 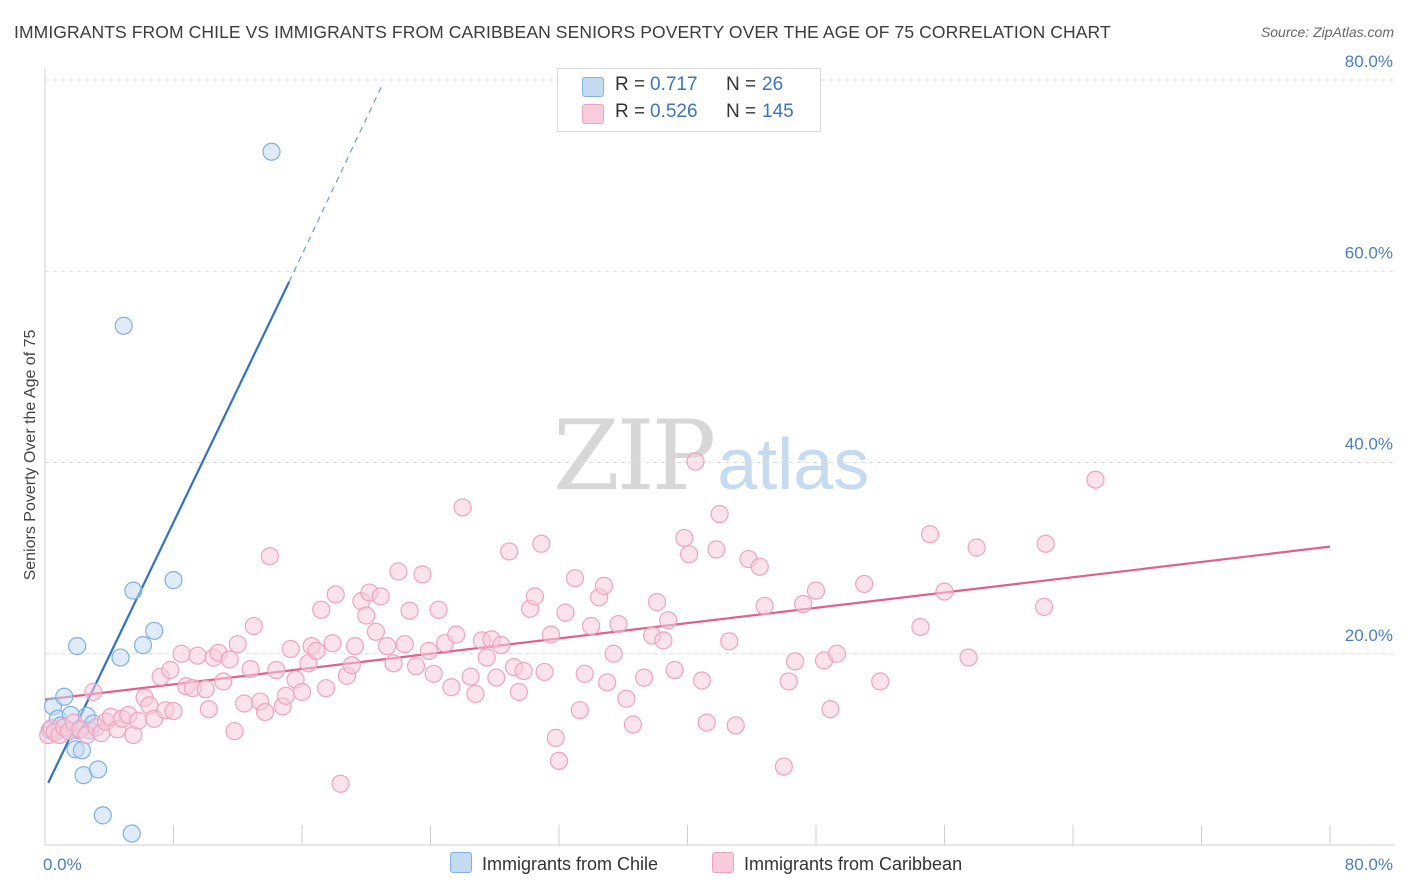 I want to click on y-axis-label: Seniors Poverty Over the Age of 75, so click(x=30, y=455).